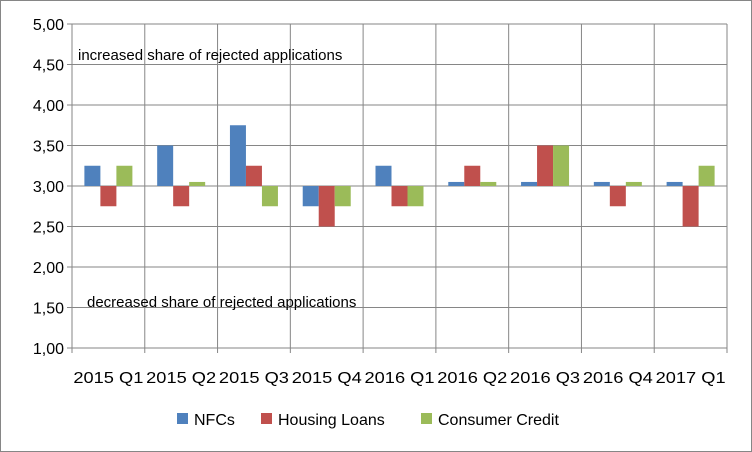 This screenshot has height=452, width=752. Describe the element at coordinates (48, 106) in the screenshot. I see `y-tick-label: 4,00` at that location.